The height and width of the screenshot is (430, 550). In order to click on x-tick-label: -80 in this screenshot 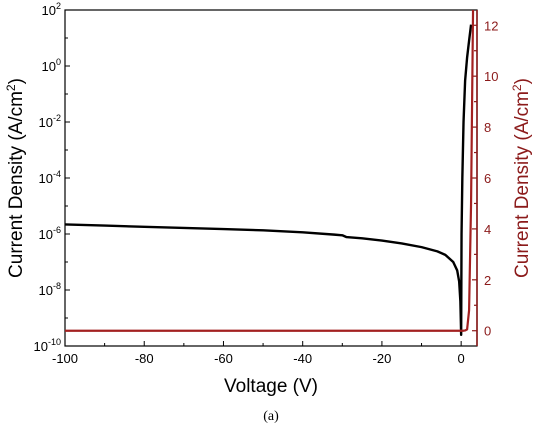, I will do `click(144, 358)`.